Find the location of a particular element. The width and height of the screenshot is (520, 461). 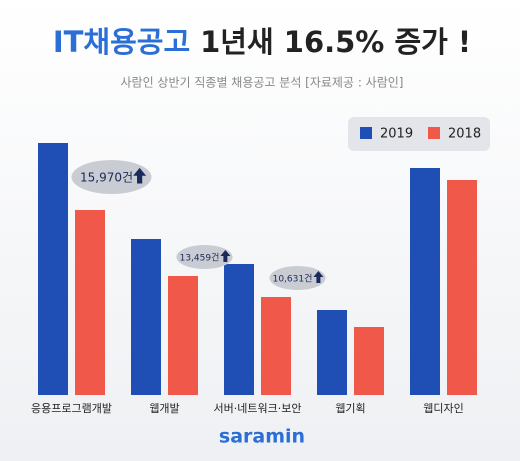

legend-label: 2019 is located at coordinates (396, 134).